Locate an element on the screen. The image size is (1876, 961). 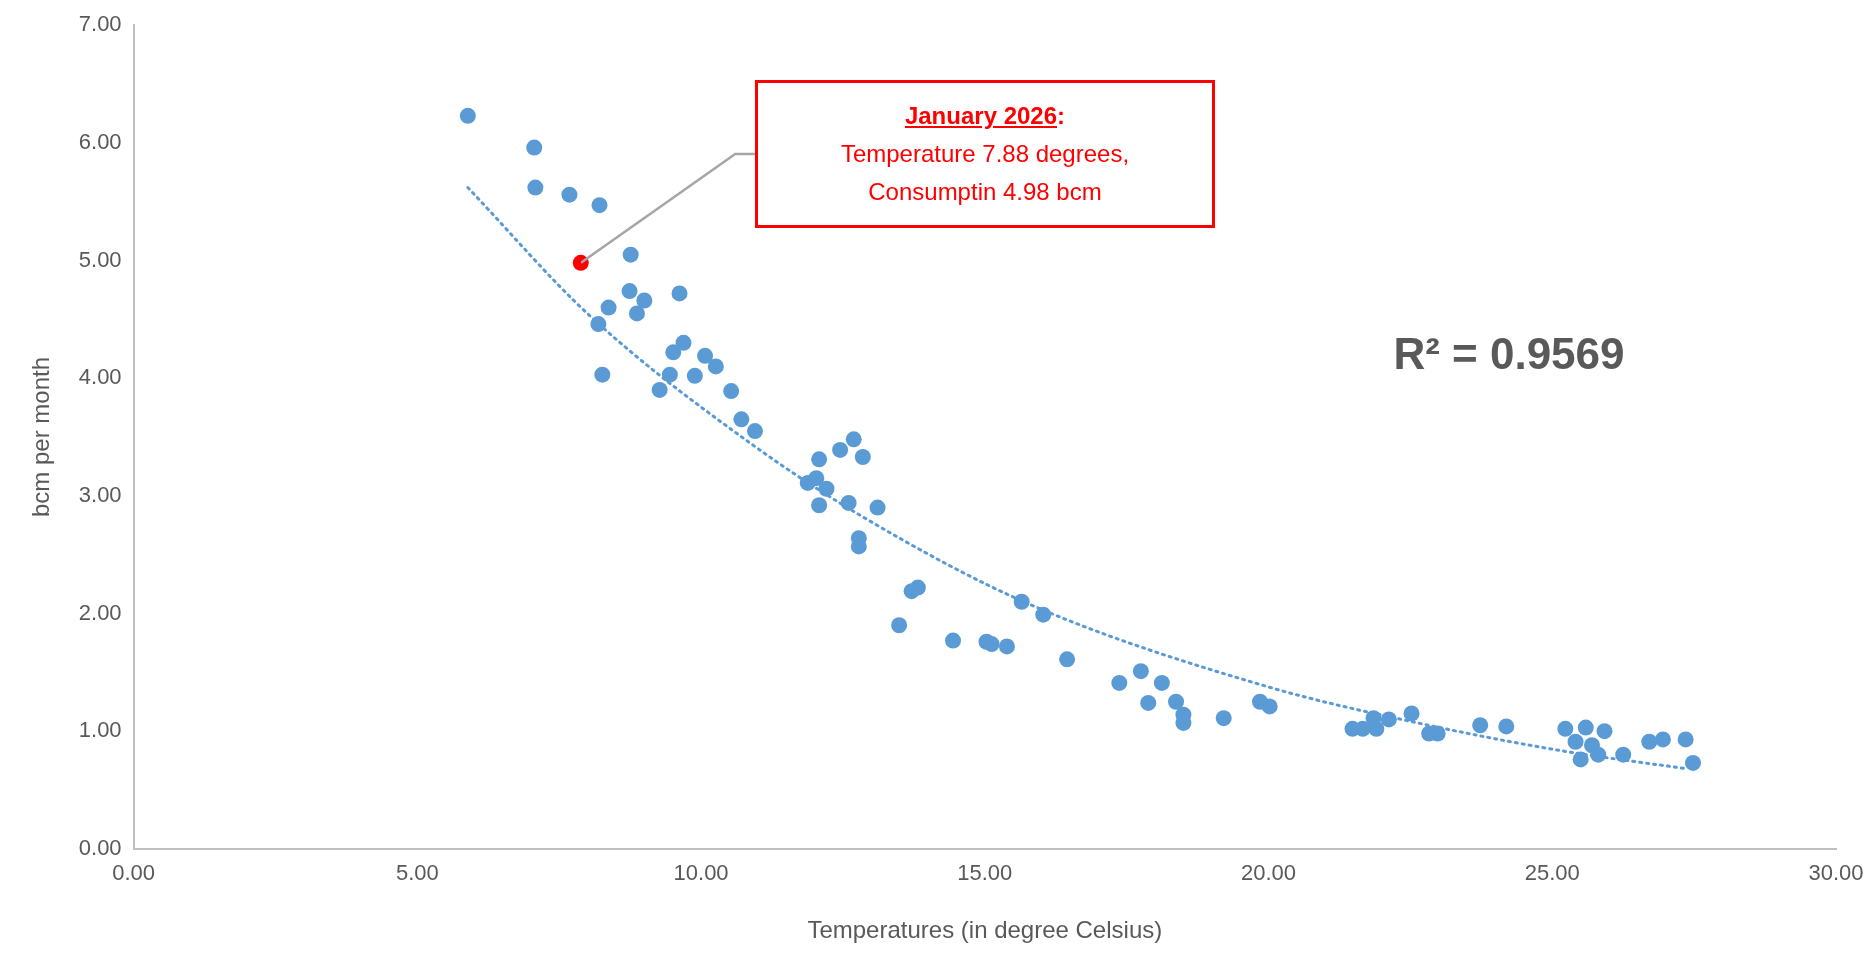
x-tick-label: 5.00 is located at coordinates (417, 873).